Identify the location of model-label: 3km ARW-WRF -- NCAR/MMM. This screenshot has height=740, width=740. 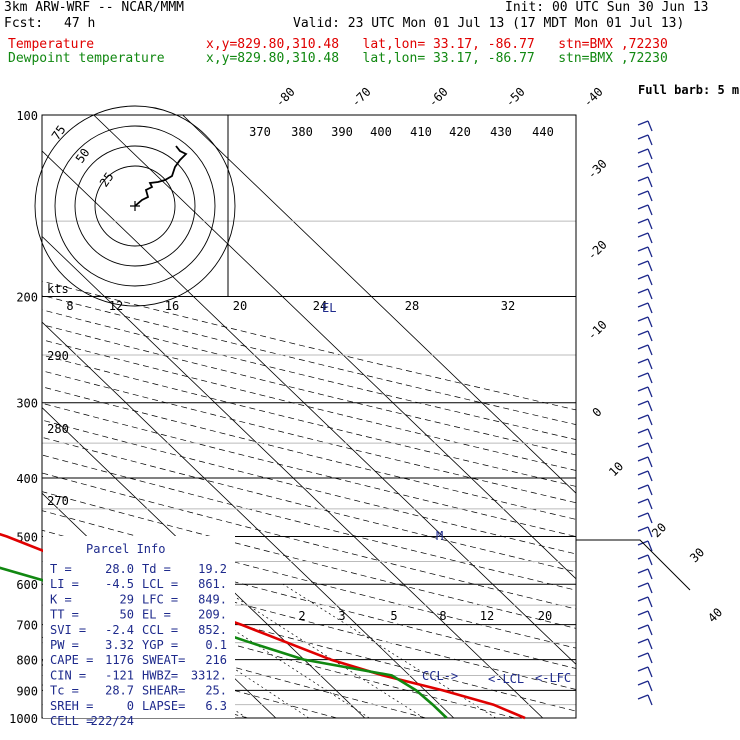
(94, 7).